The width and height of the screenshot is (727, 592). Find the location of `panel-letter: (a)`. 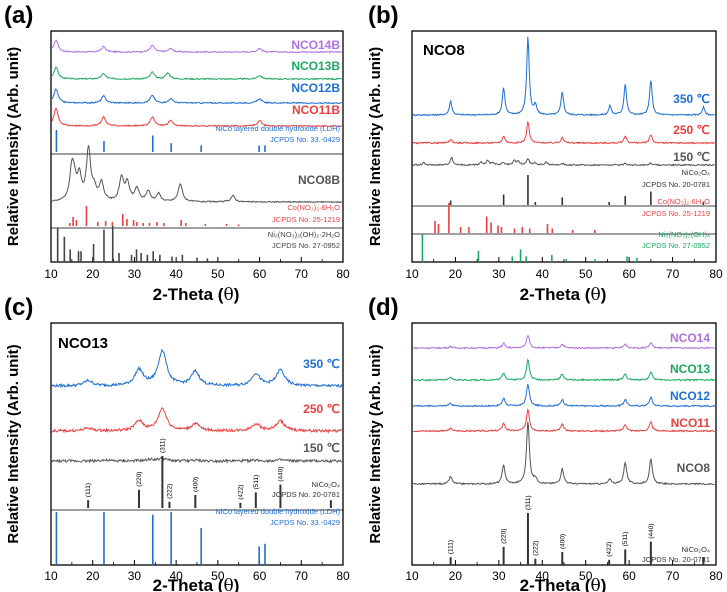

panel-letter: (a) is located at coordinates (18, 15).